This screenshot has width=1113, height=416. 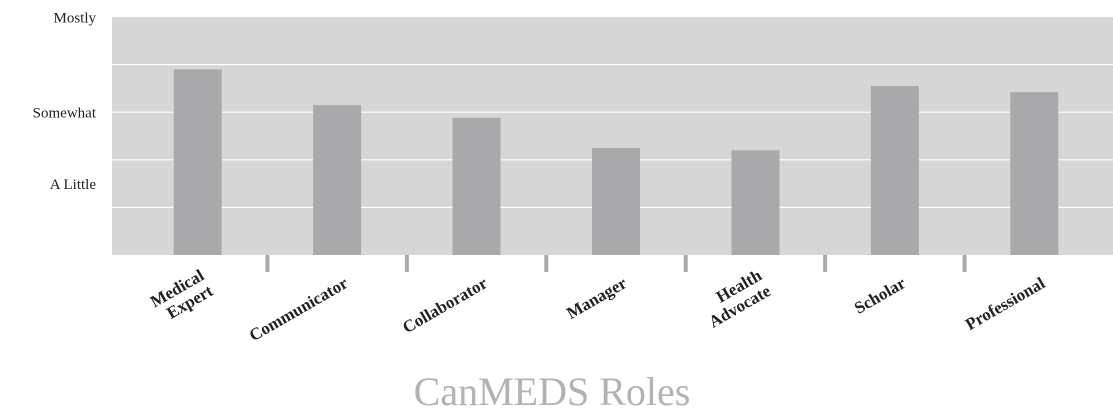 I want to click on x-tick-label: Professional, so click(x=1005, y=303).